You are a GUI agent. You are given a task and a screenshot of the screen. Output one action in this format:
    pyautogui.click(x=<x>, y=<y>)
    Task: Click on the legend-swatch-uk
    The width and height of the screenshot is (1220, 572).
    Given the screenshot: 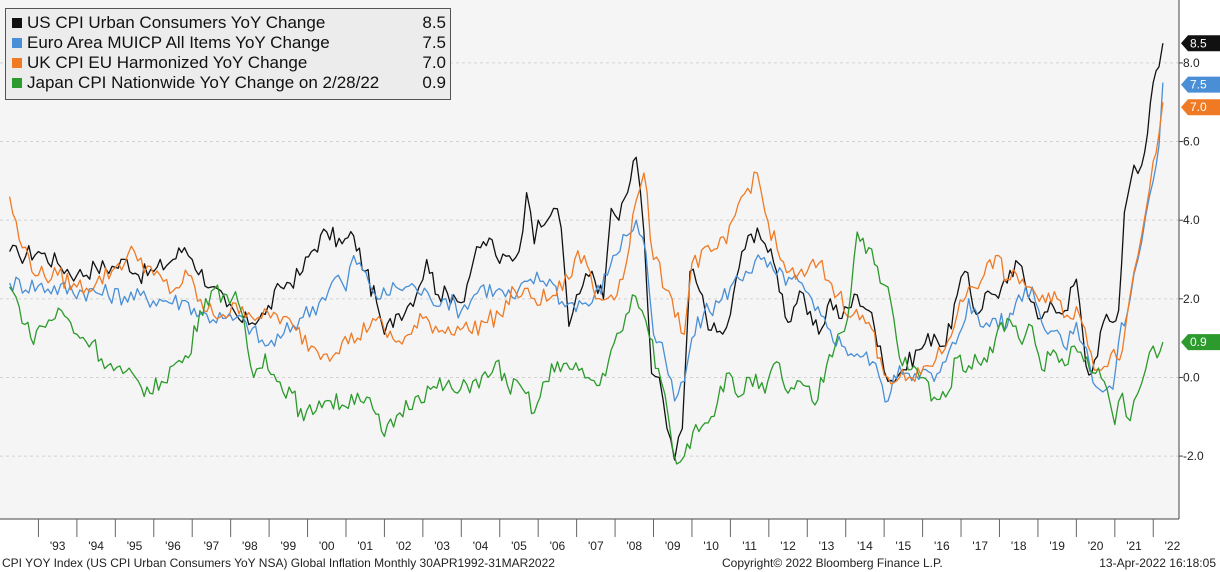 What is the action you would take?
    pyautogui.click(x=17, y=63)
    